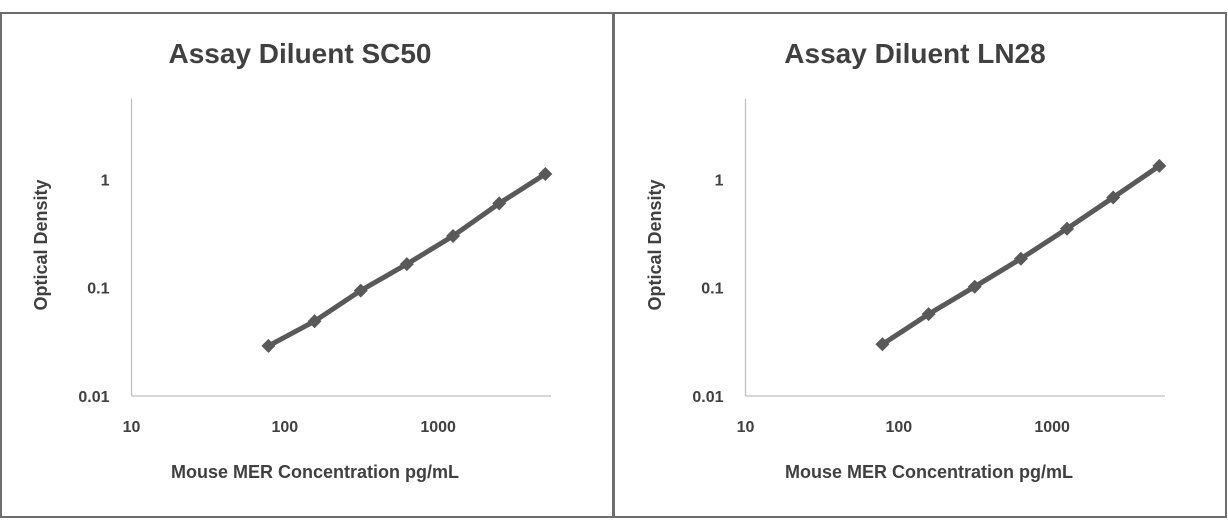 The image size is (1228, 532). What do you see at coordinates (914, 53) in the screenshot?
I see `chart-title: Assay Diluent LN28` at bounding box center [914, 53].